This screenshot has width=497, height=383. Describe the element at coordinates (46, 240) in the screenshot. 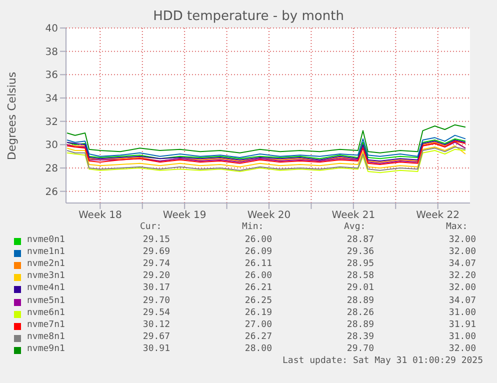

I see `legend-label: nvme0n1` at that location.